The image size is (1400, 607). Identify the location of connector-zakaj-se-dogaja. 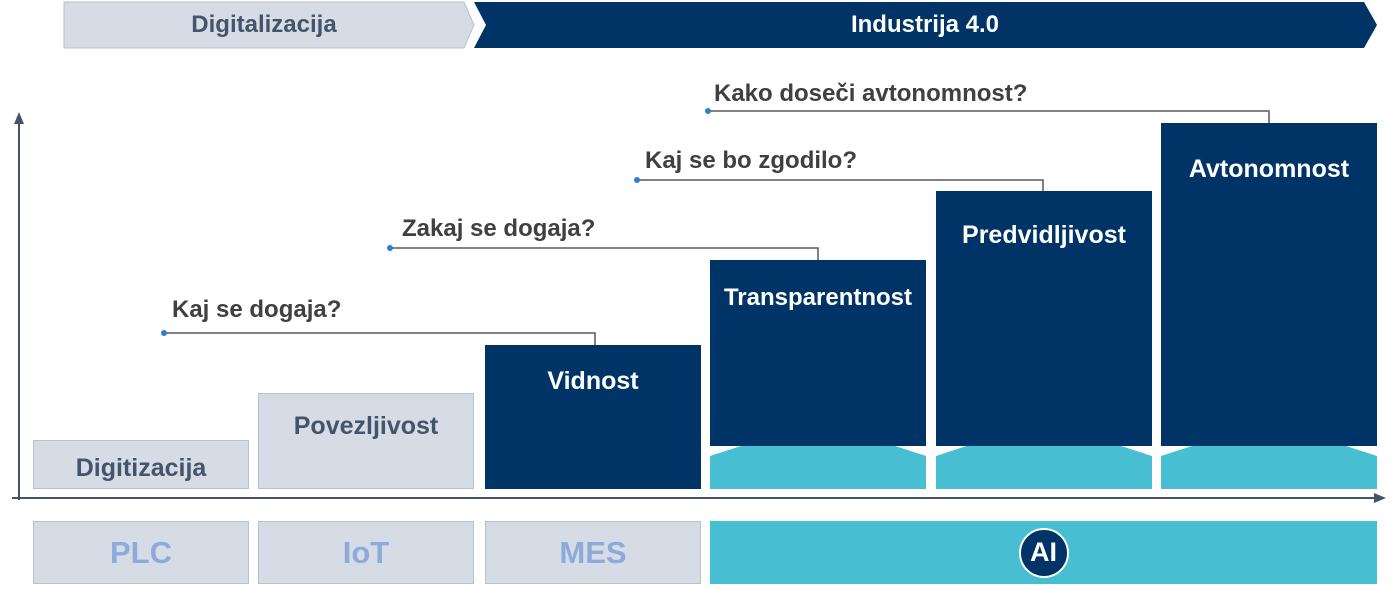
(603, 252).